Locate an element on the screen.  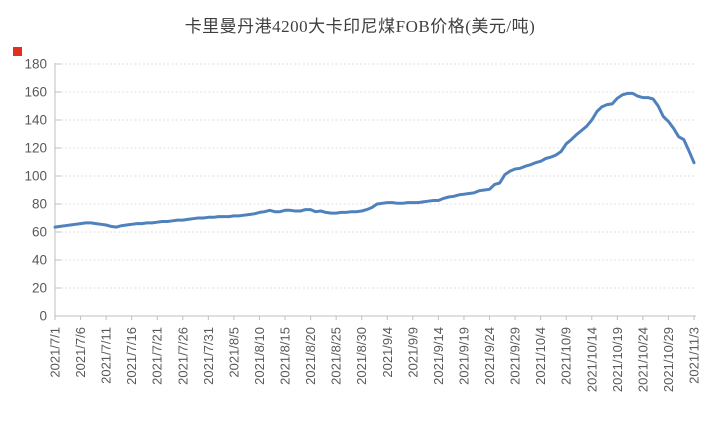
x-axis-label: 2021/9/19 is located at coordinates (463, 356).